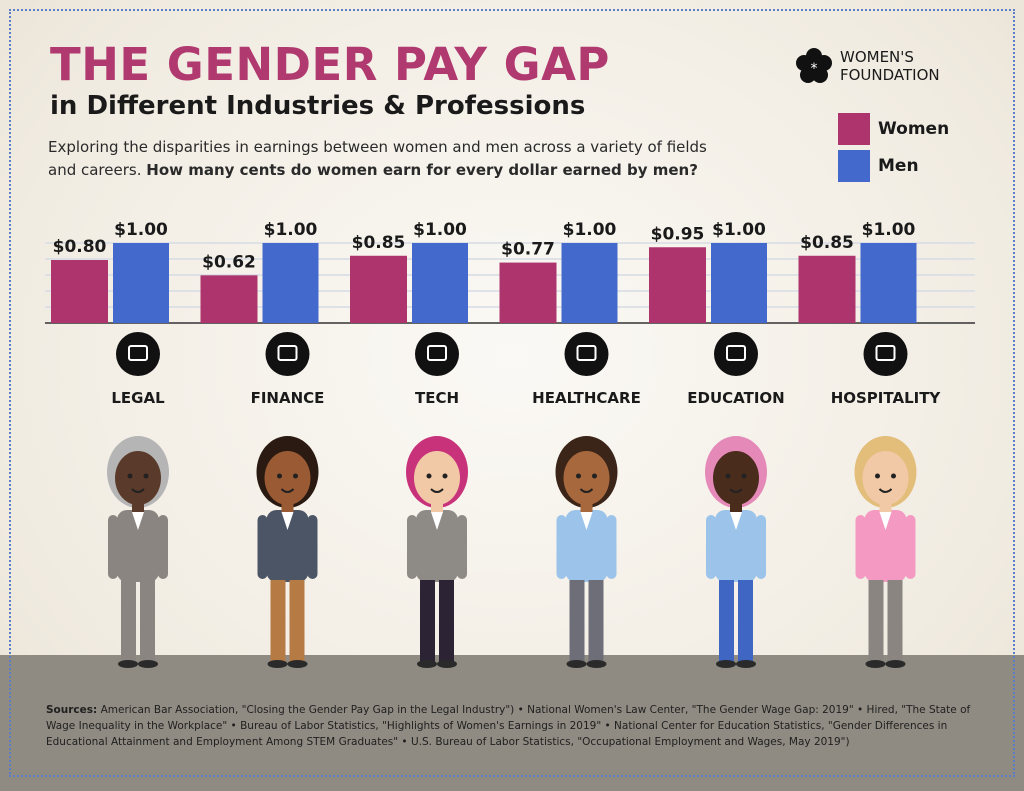 This screenshot has height=791, width=1024. I want to click on hotel-building-icon-glyph, so click(885, 353).